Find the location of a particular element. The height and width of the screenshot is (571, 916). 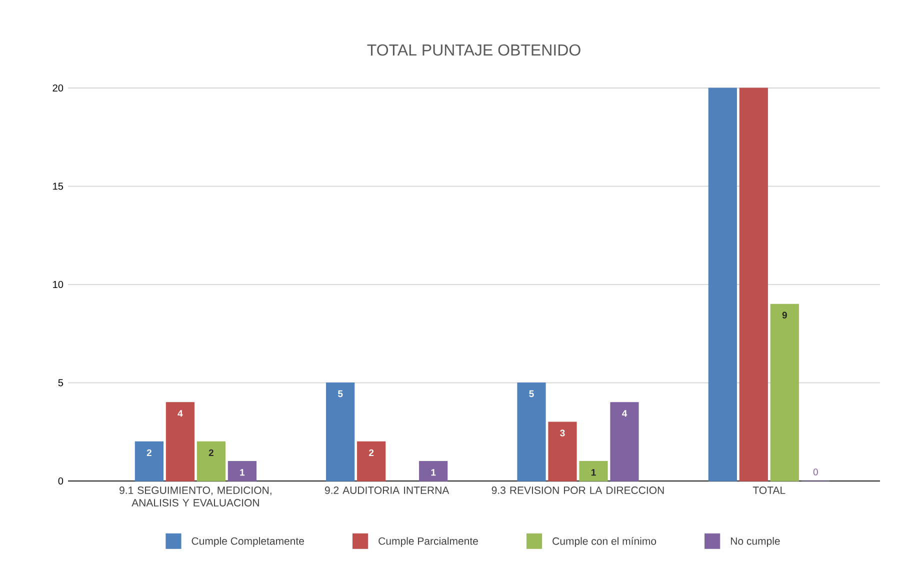

chart-title: TOTAL PUNTAJE OBTENIDO is located at coordinates (473, 50).